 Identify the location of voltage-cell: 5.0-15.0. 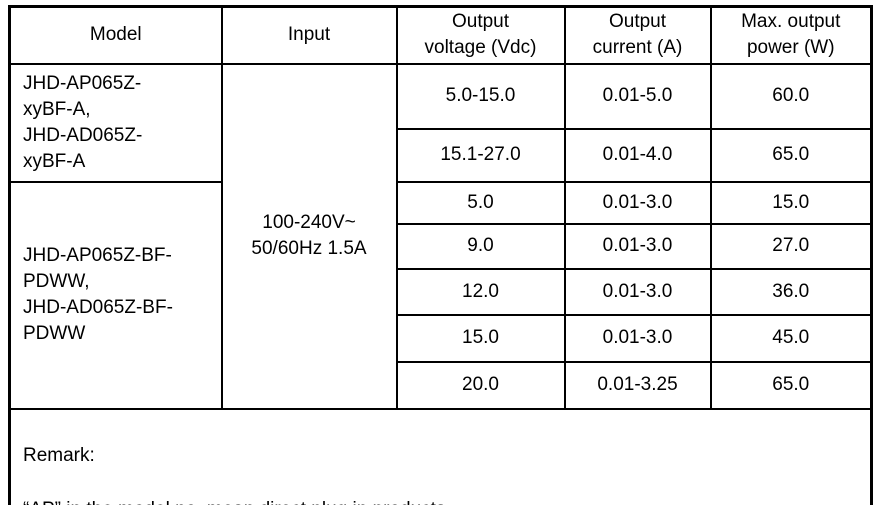
(480, 96).